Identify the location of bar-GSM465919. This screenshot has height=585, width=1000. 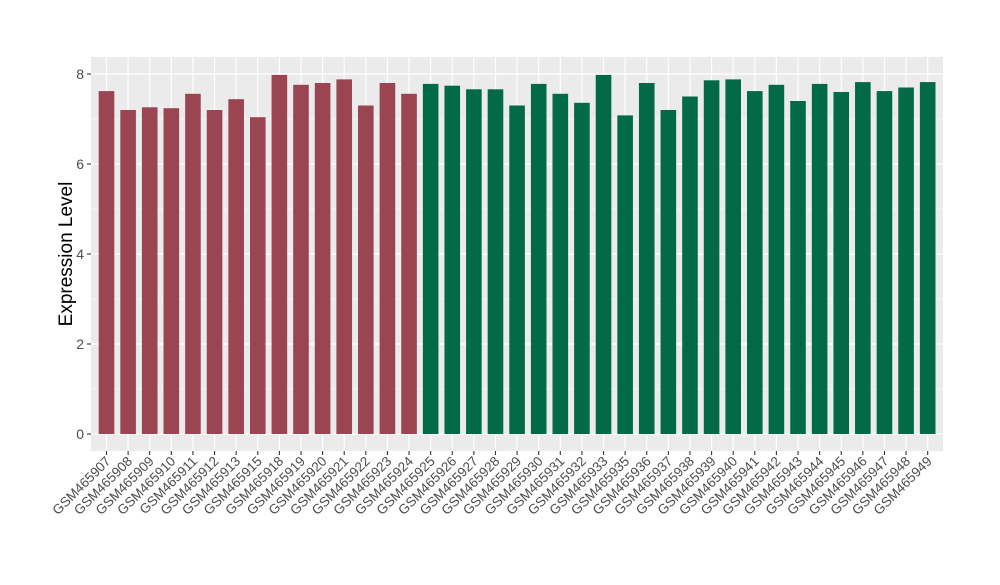
(301, 259).